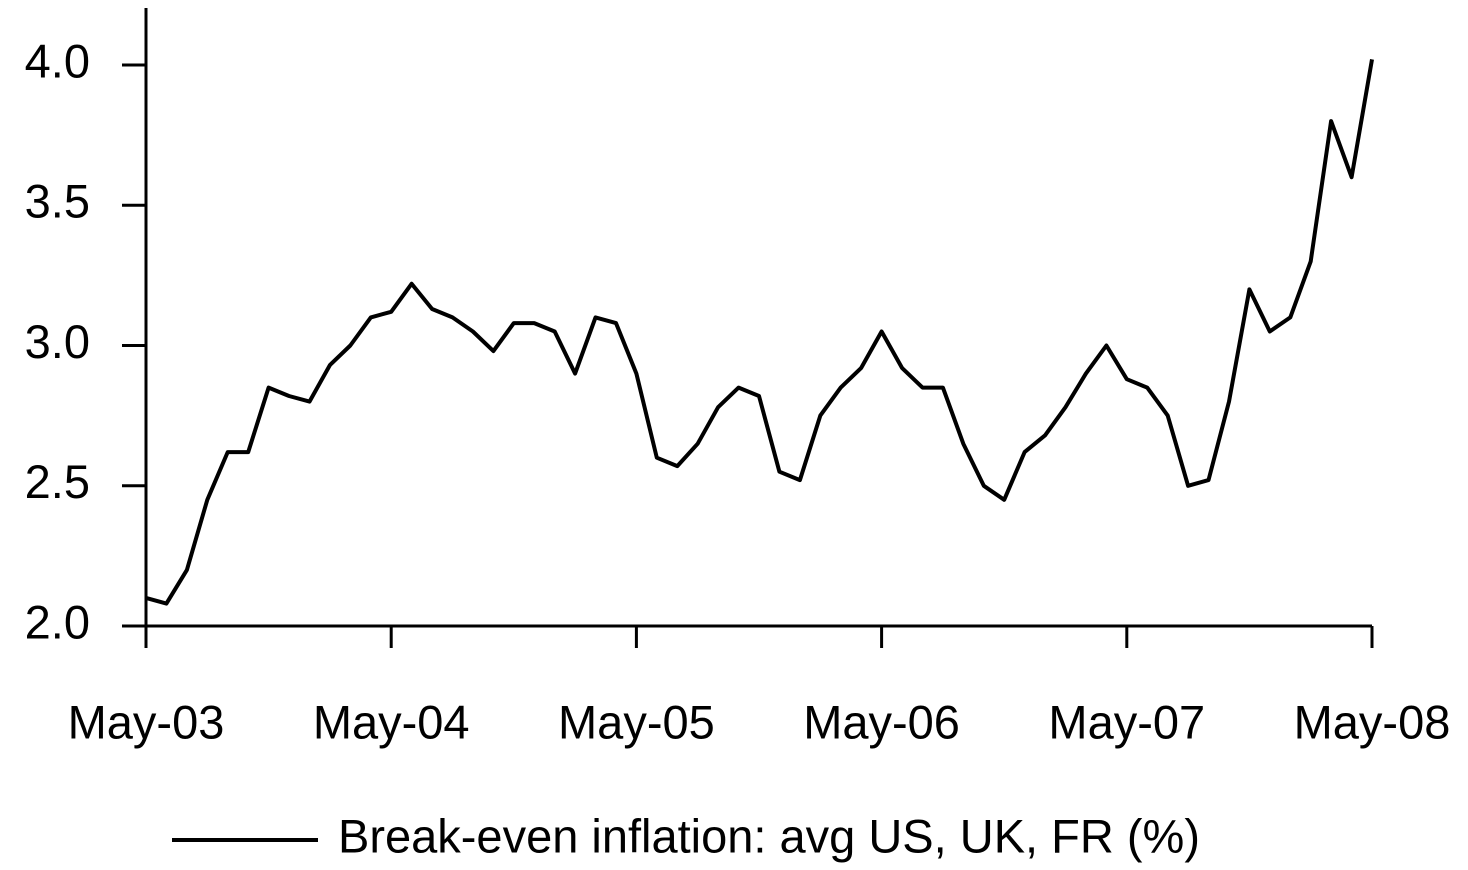  What do you see at coordinates (391, 721) in the screenshot?
I see `x-tick-label: May-04` at bounding box center [391, 721].